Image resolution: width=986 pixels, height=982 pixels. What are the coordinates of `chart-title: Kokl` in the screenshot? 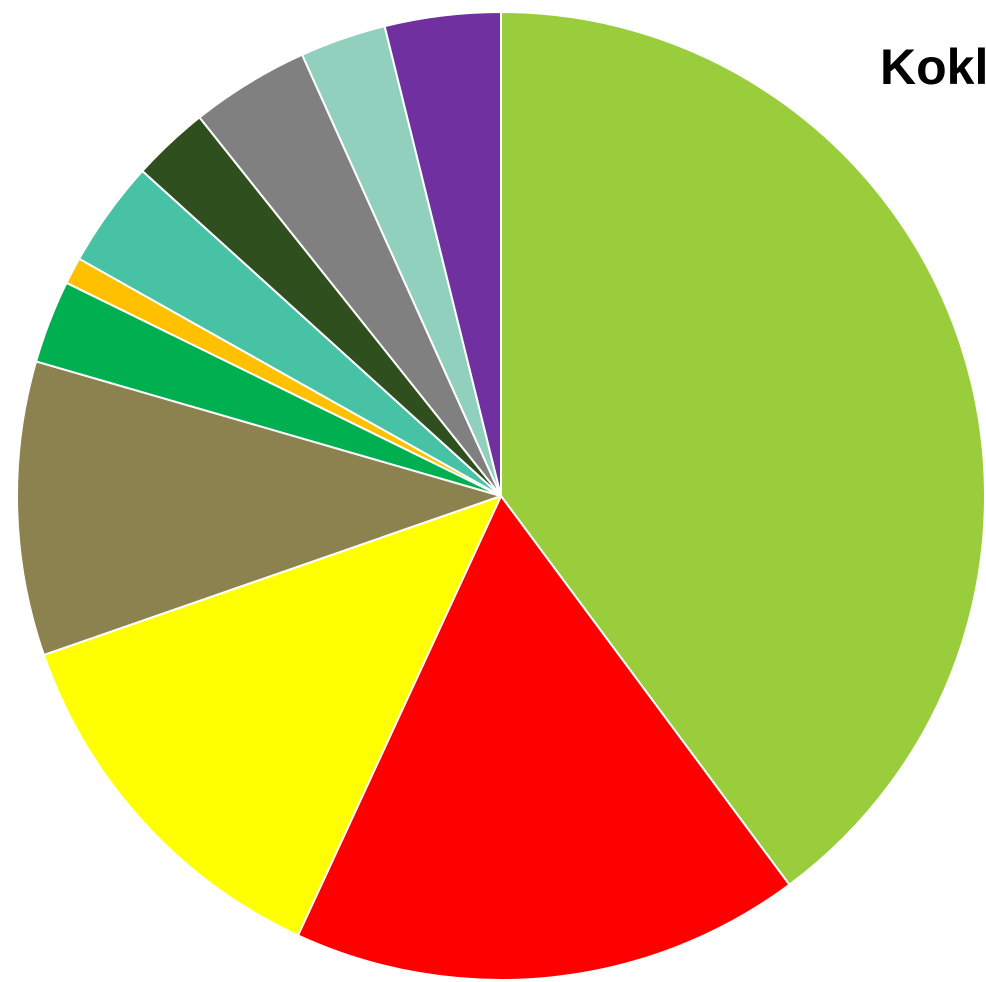 It's located at (933, 67).